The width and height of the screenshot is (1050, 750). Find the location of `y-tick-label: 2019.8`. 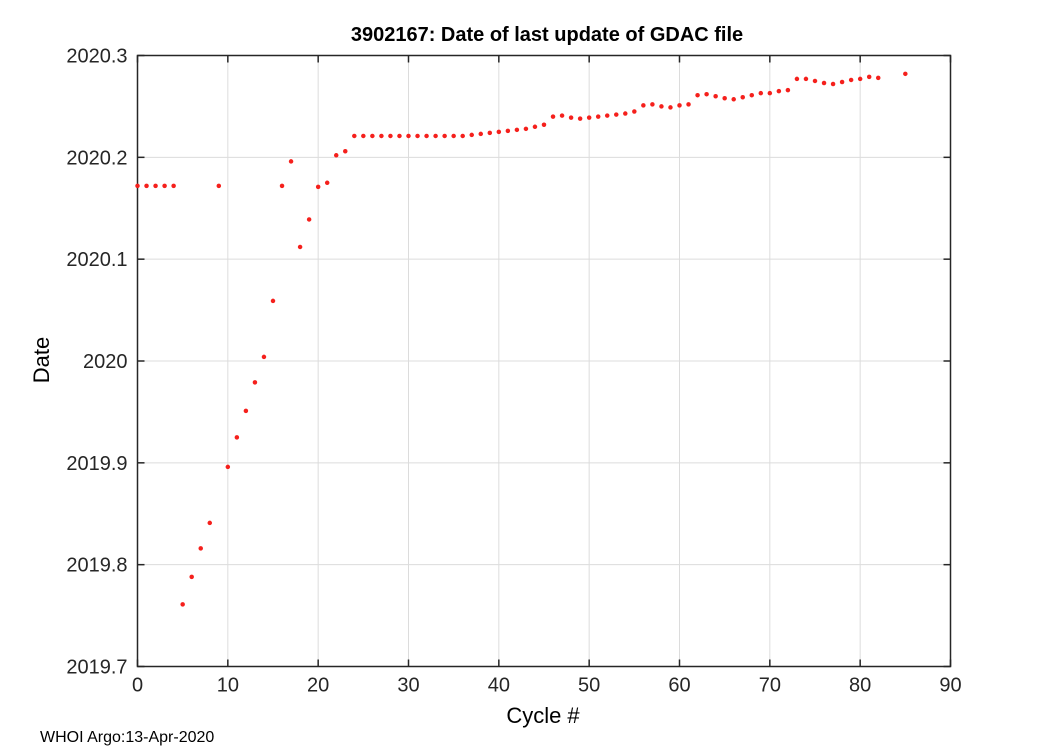

y-tick-label: 2019.8 is located at coordinates (96, 566).